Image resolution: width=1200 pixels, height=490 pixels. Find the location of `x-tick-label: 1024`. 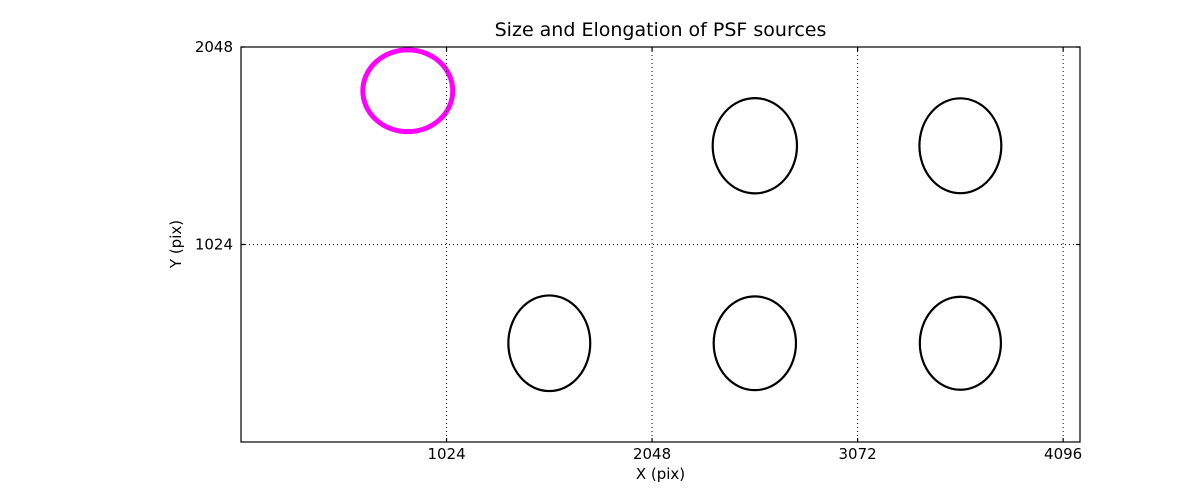

x-tick-label: 1024 is located at coordinates (446, 454).